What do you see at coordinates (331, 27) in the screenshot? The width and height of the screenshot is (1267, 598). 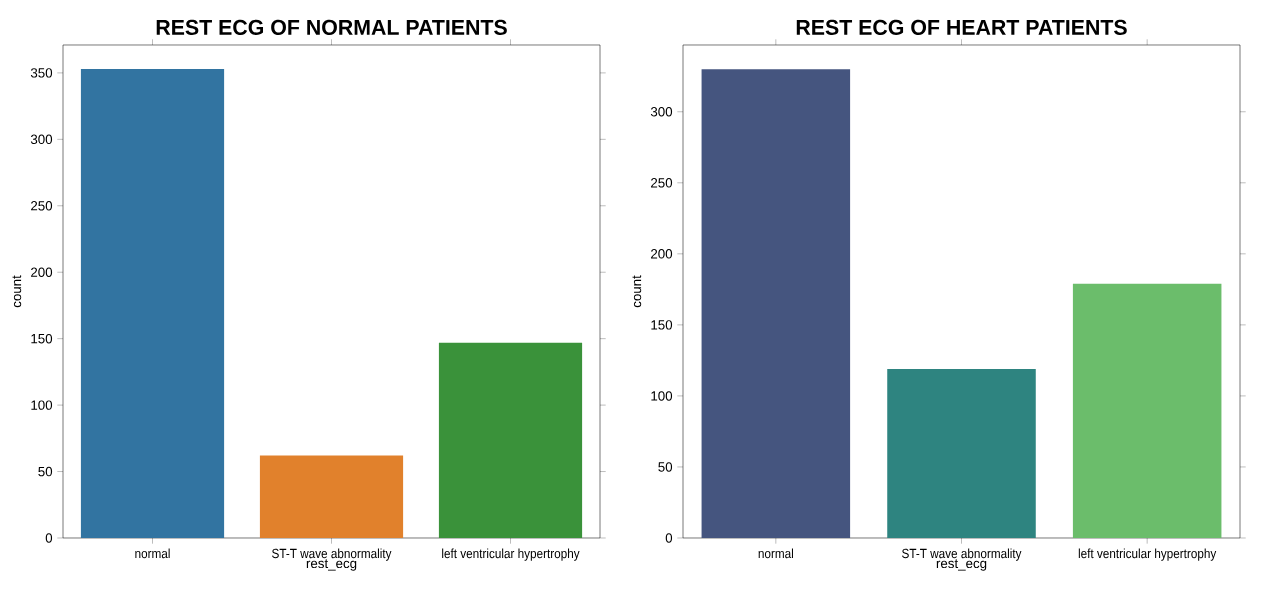 I see `chart-title: REST ECG OF NORMAL PATIENTS` at bounding box center [331, 27].